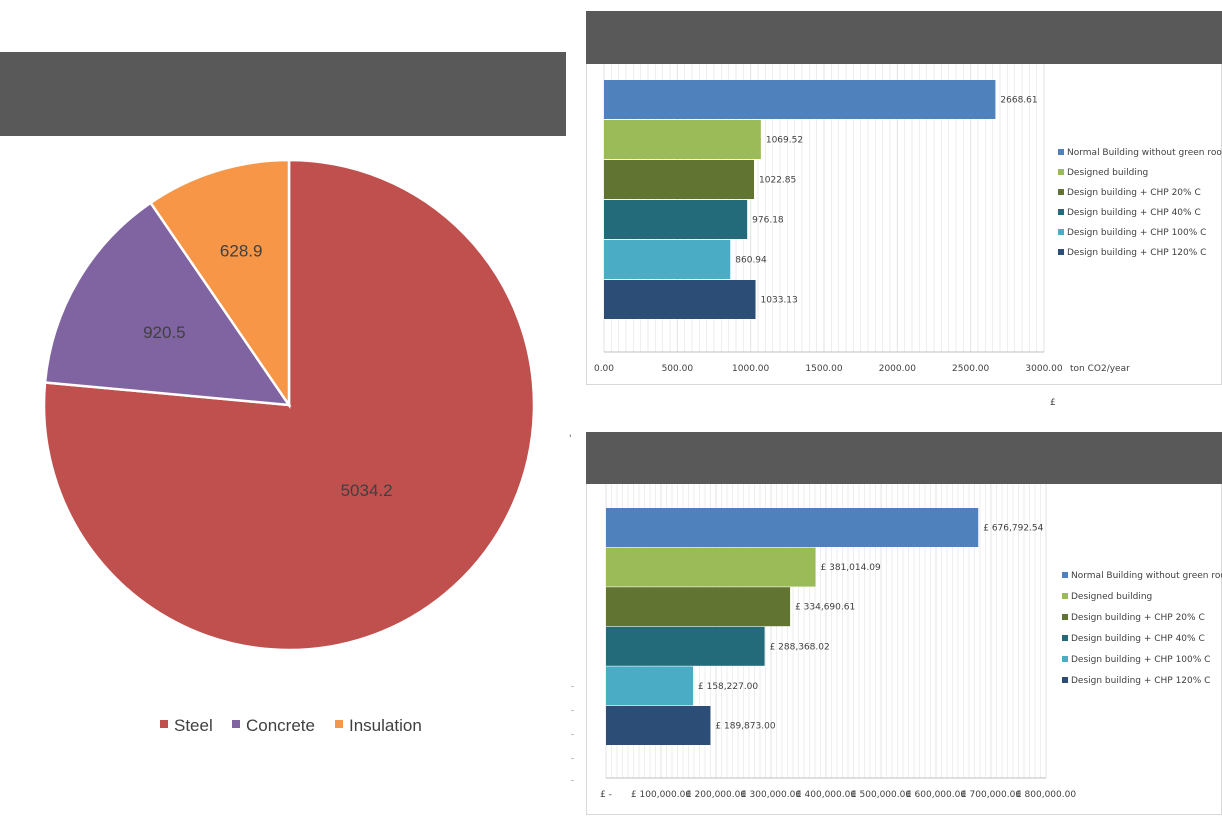 This screenshot has width=1222, height=818. What do you see at coordinates (283, 94) in the screenshot?
I see `pie-chart-header-bar` at bounding box center [283, 94].